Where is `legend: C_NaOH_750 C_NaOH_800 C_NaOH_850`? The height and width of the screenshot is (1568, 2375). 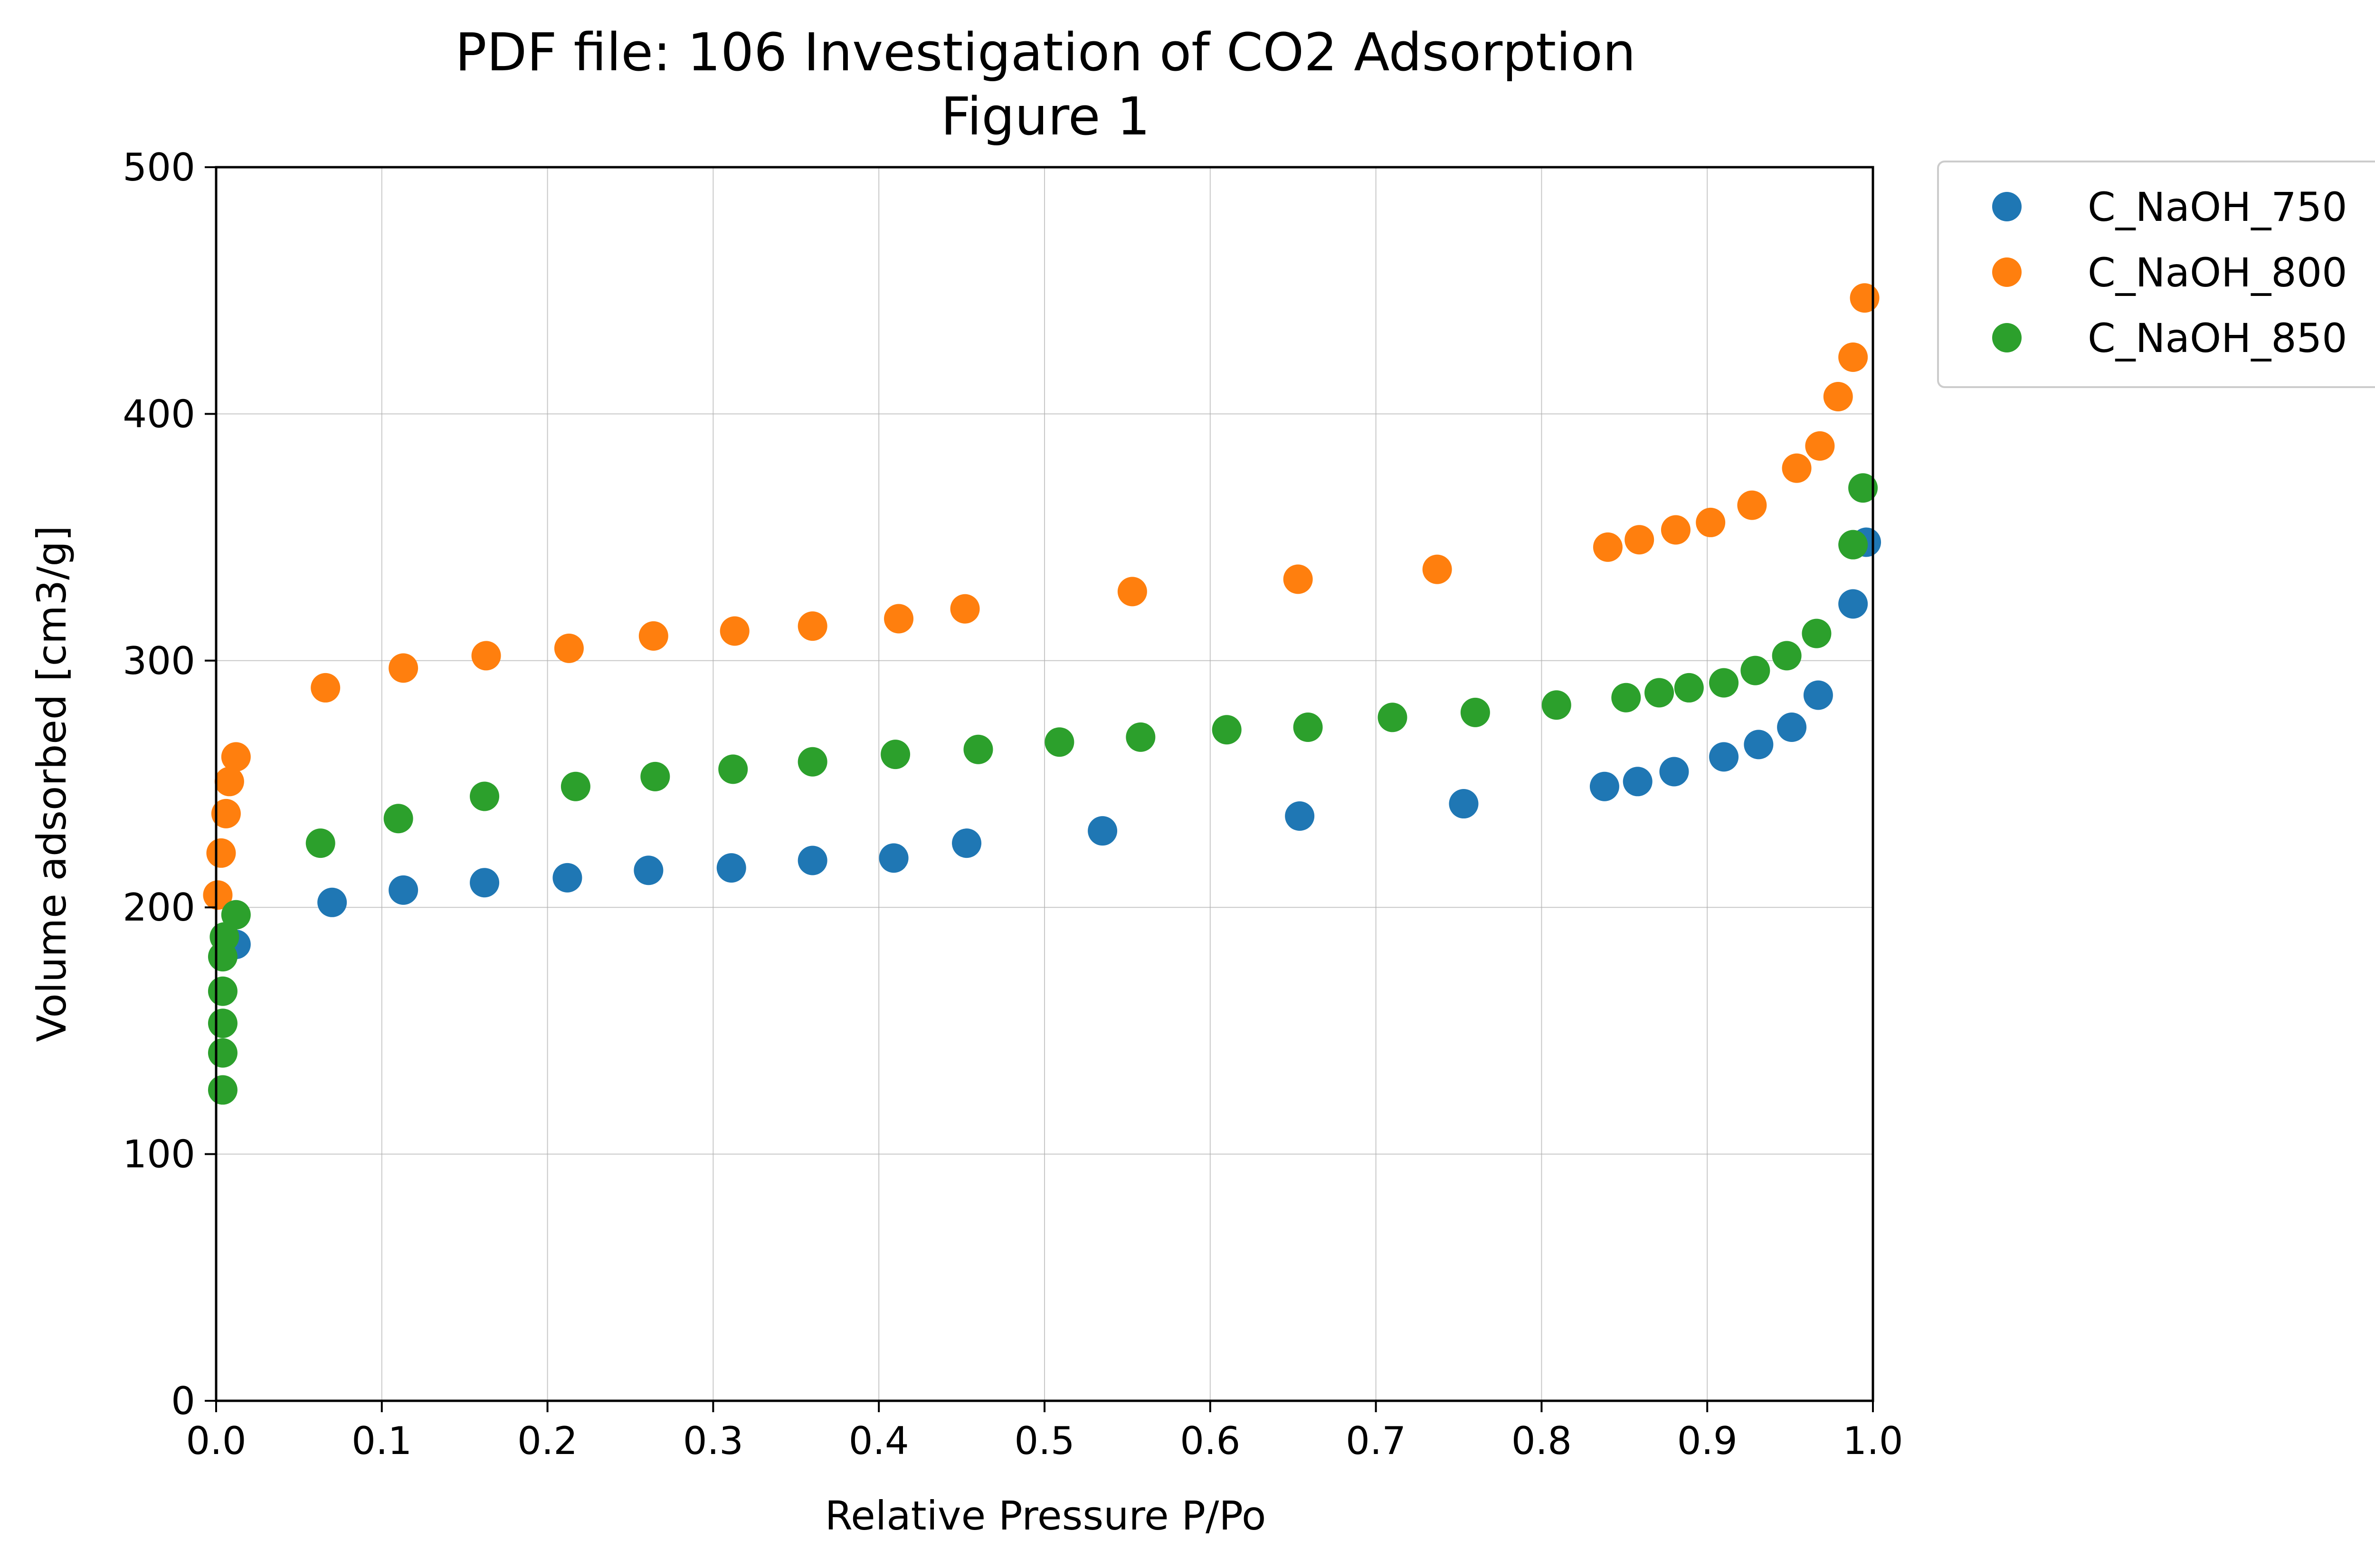
legend: C_NaOH_750 C_NaOH_800 C_NaOH_850 is located at coordinates (2156, 274).